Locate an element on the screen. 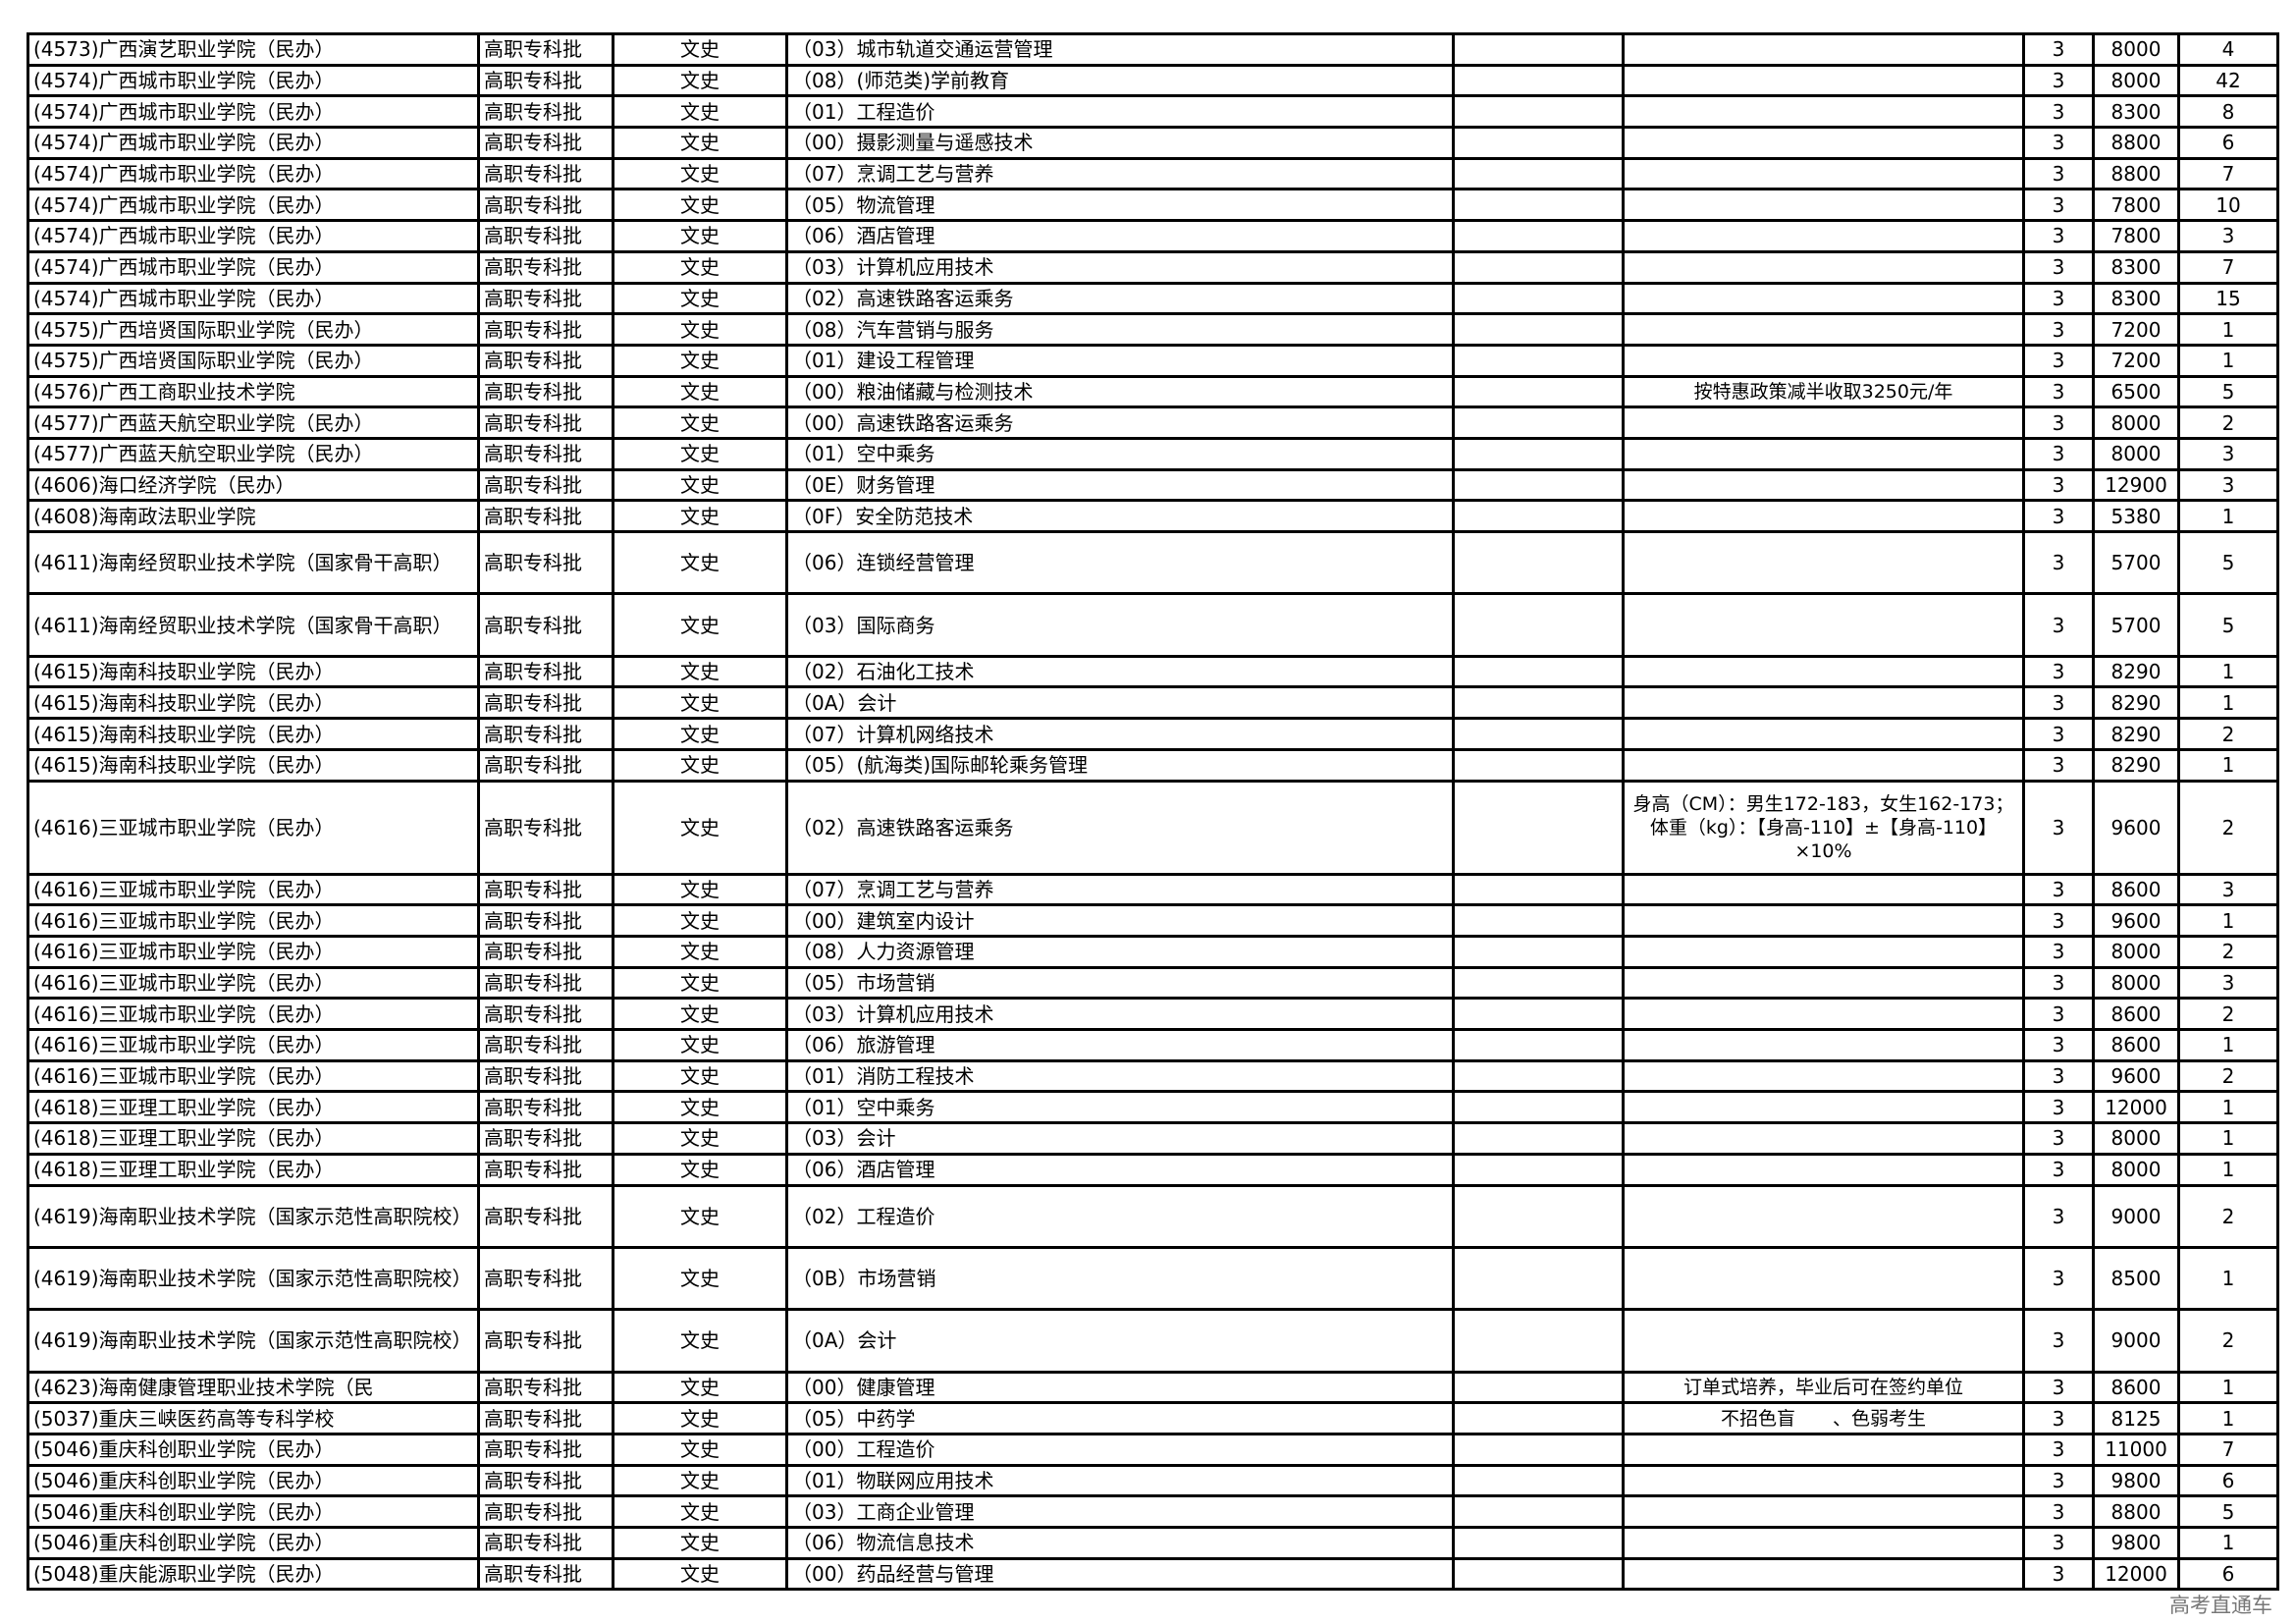  quota-cell: 4 is located at coordinates (2228, 49).